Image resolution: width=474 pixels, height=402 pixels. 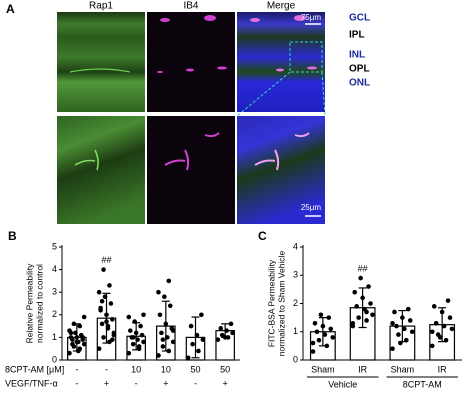 I want to click on layer-label: ONL, so click(x=359, y=83).